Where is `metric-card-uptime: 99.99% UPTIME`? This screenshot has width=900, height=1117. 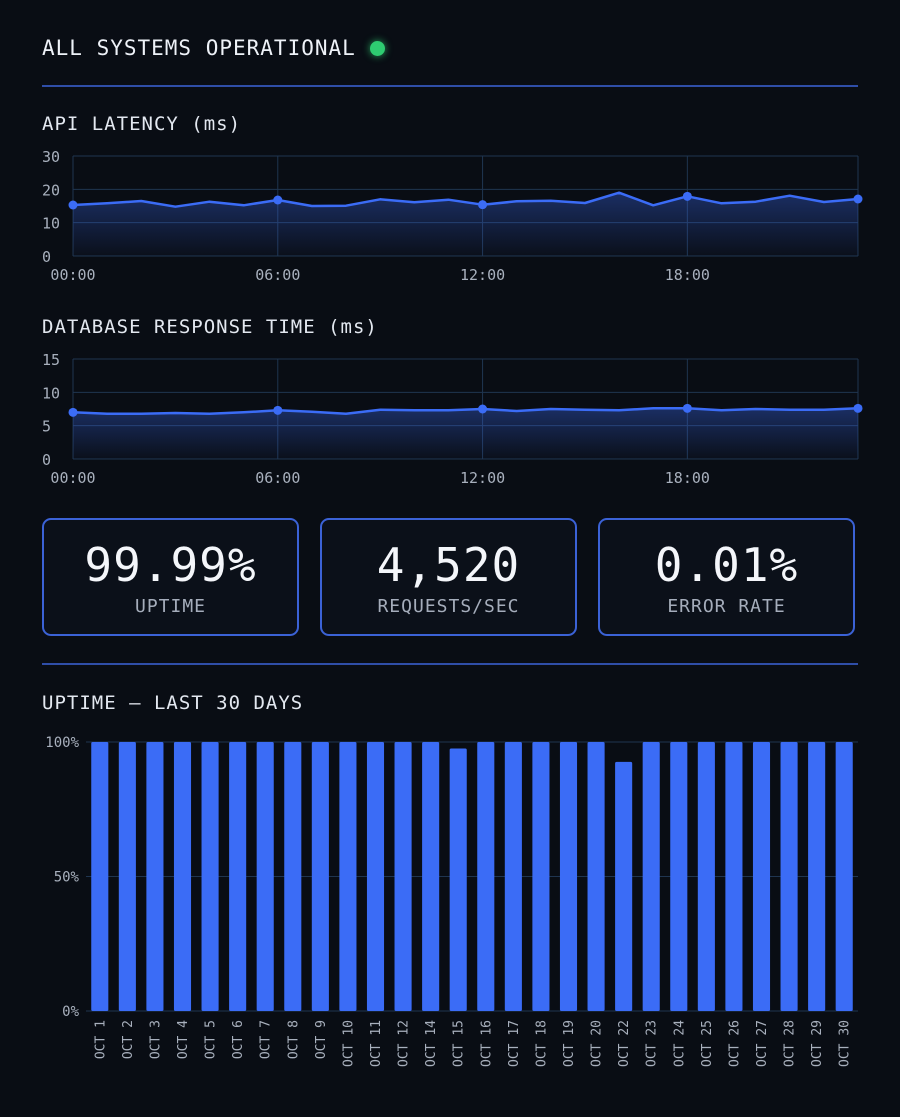 metric-card-uptime: 99.99% UPTIME is located at coordinates (170, 577).